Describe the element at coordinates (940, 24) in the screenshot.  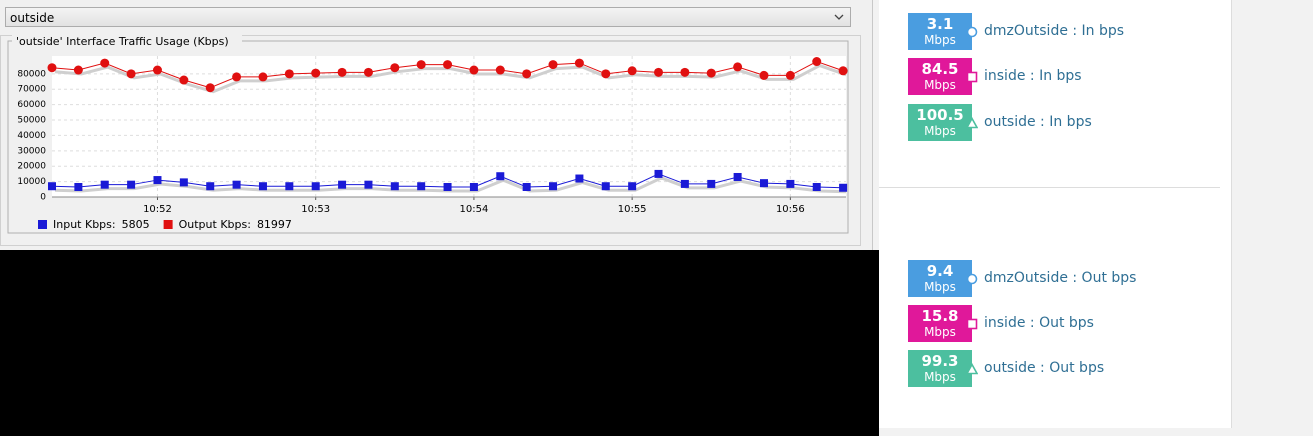
I see `rate-value: 3.1` at that location.